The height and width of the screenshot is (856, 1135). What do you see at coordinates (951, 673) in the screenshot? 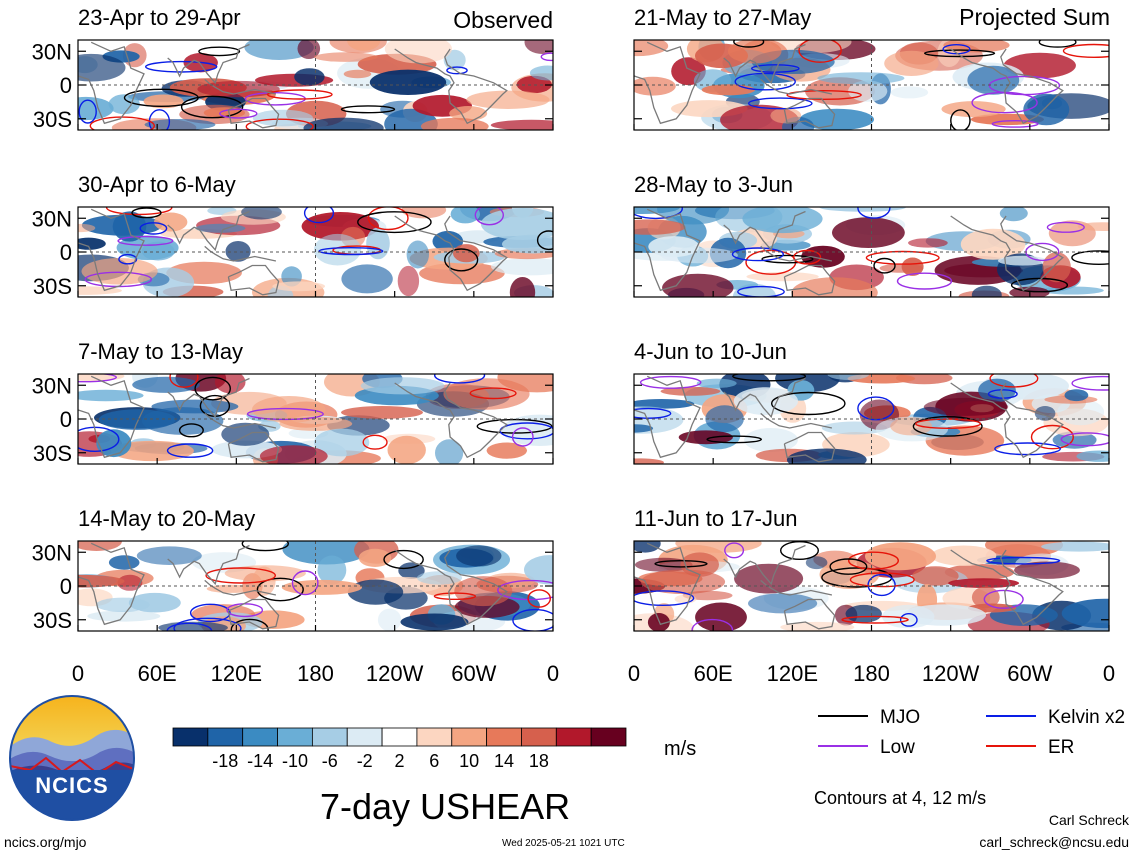
I see `x-tick-label: 120W` at bounding box center [951, 673].